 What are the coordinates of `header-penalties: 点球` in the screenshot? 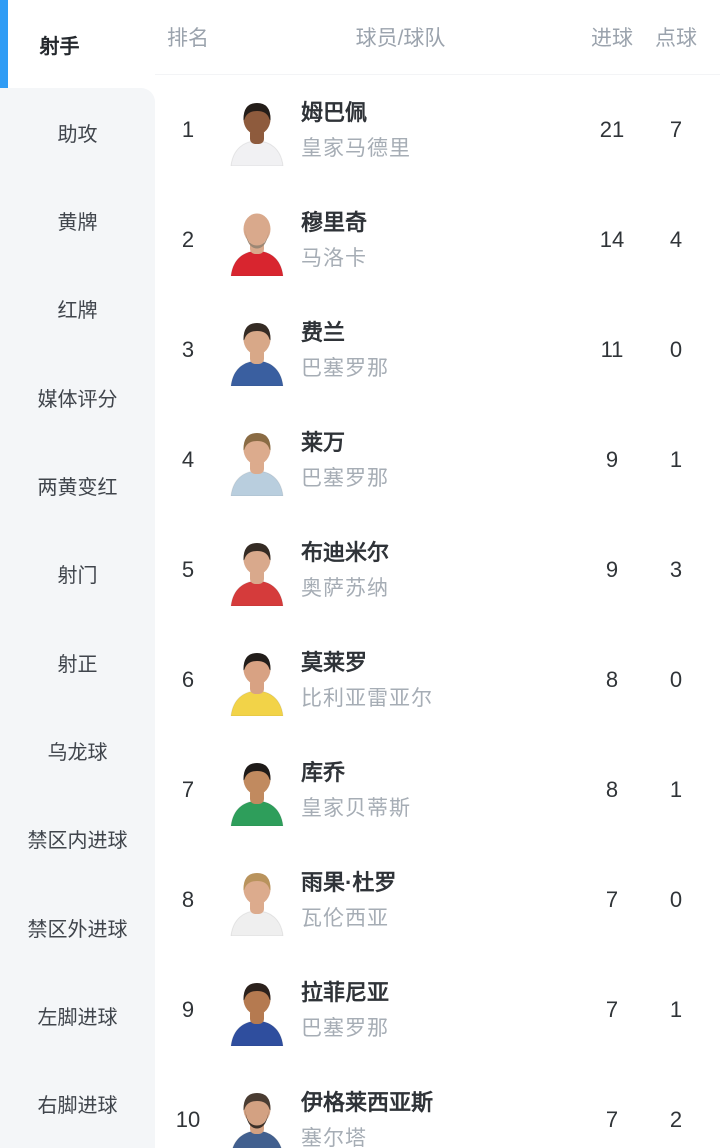 It's located at (676, 38).